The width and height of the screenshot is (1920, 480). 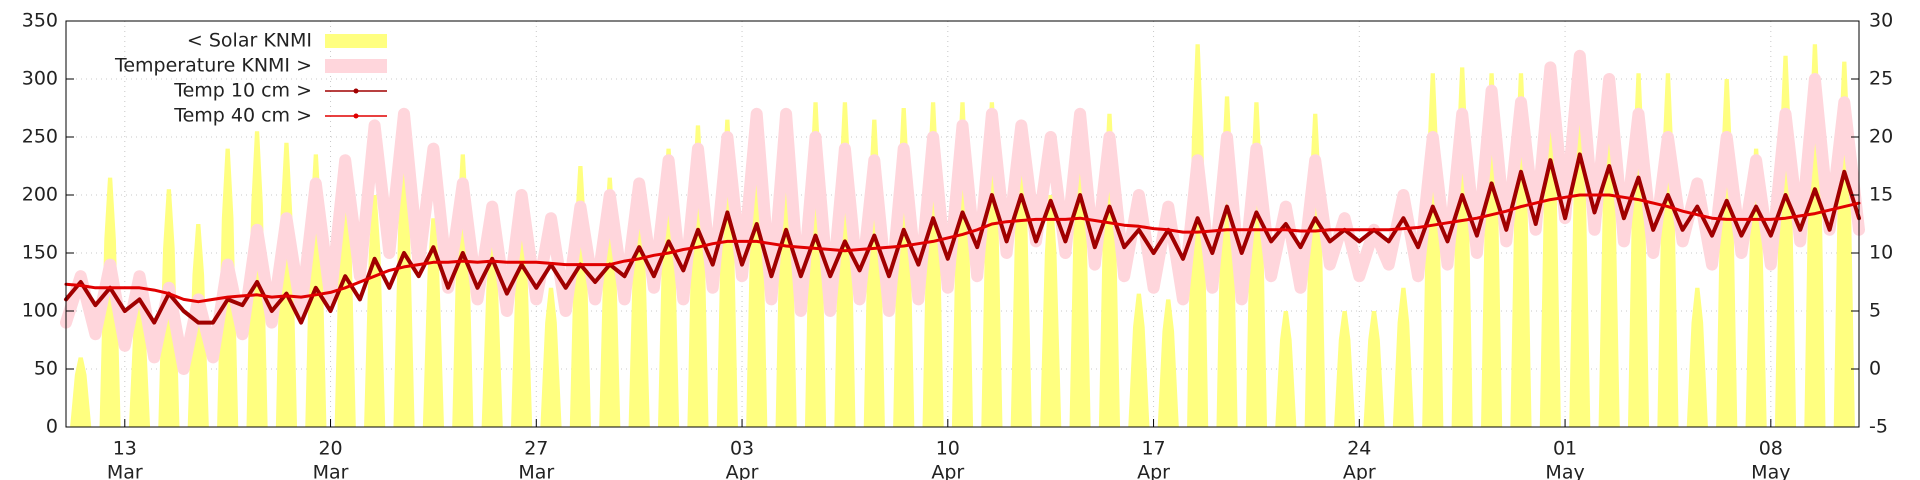 I want to click on y-tick-label: 0, so click(x=52, y=427).